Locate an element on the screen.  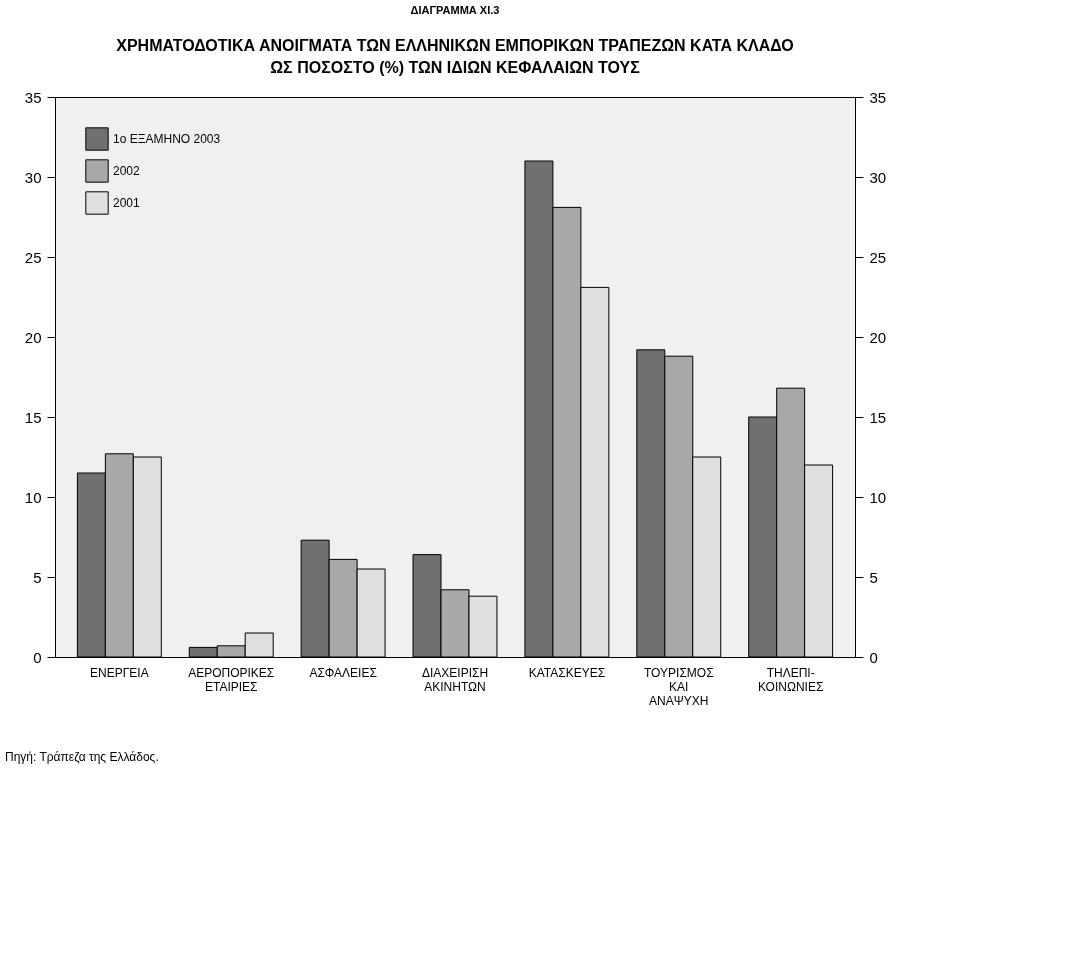
y2-tick-label: 5 is located at coordinates (873, 577).